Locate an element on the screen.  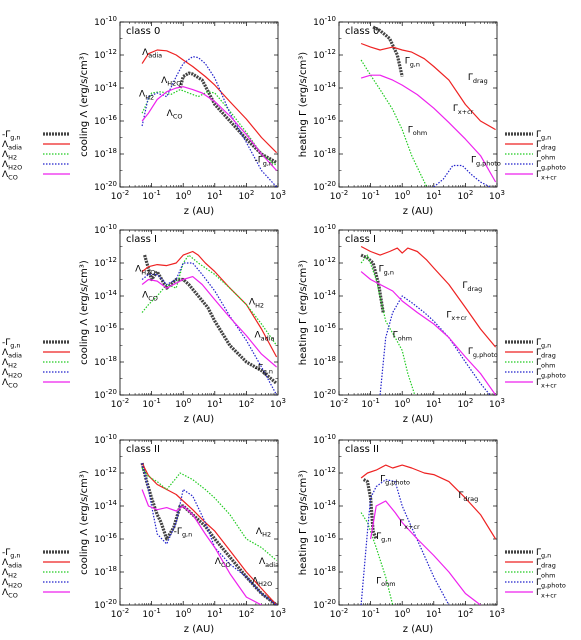
series-line-ΛH2O is located at coordinates (209, 328).